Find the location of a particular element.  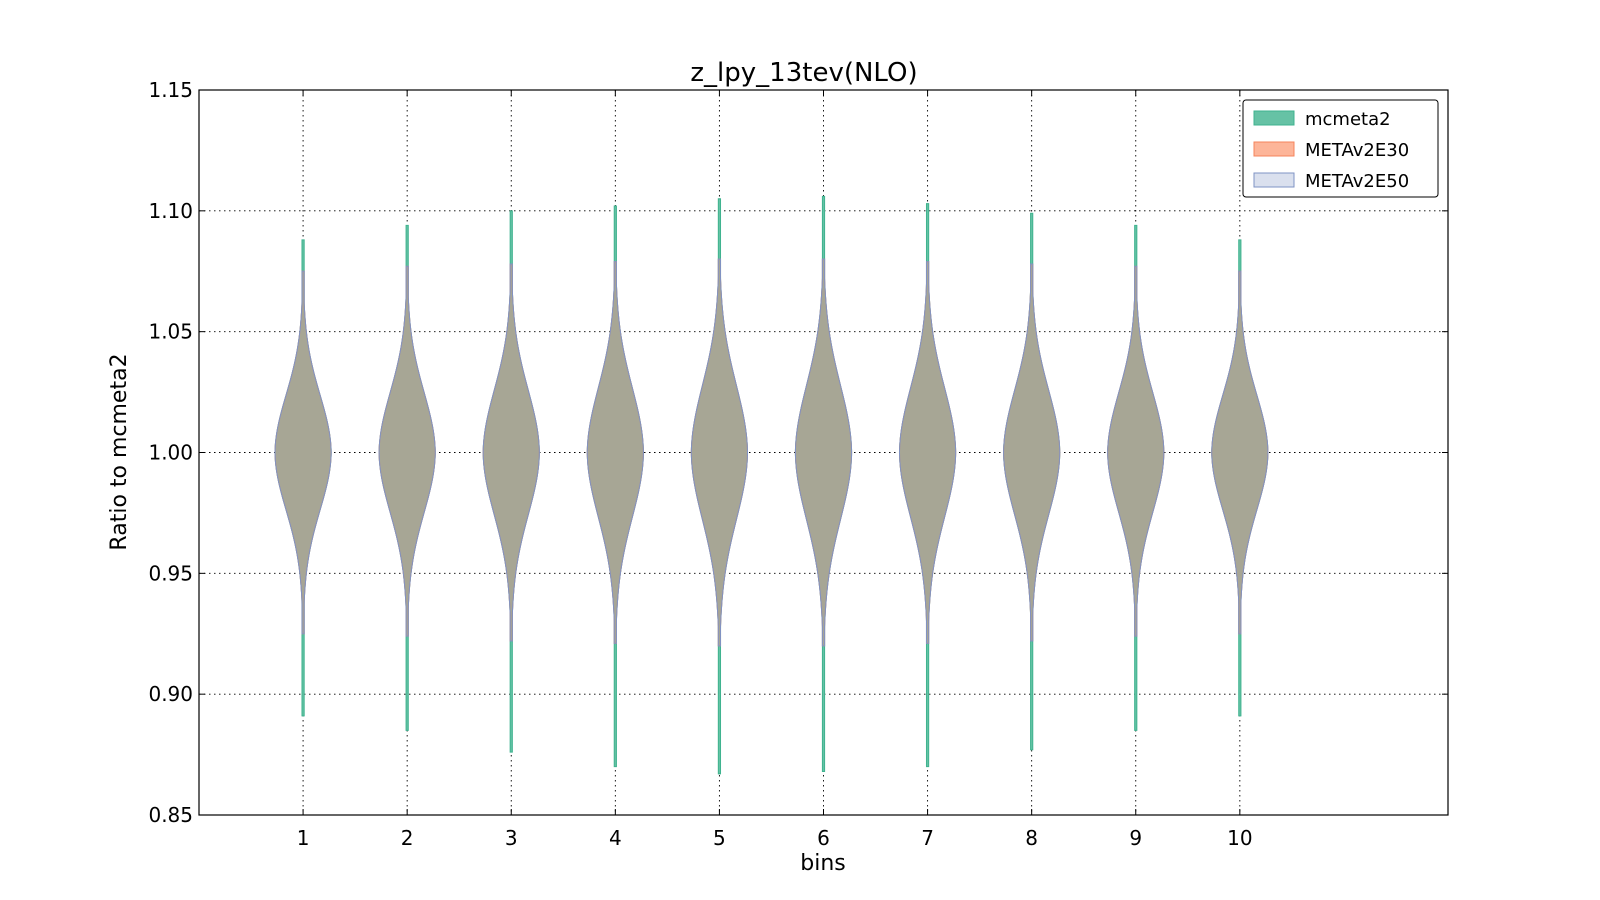

x-tick-label-5: 6 is located at coordinates (823, 838).